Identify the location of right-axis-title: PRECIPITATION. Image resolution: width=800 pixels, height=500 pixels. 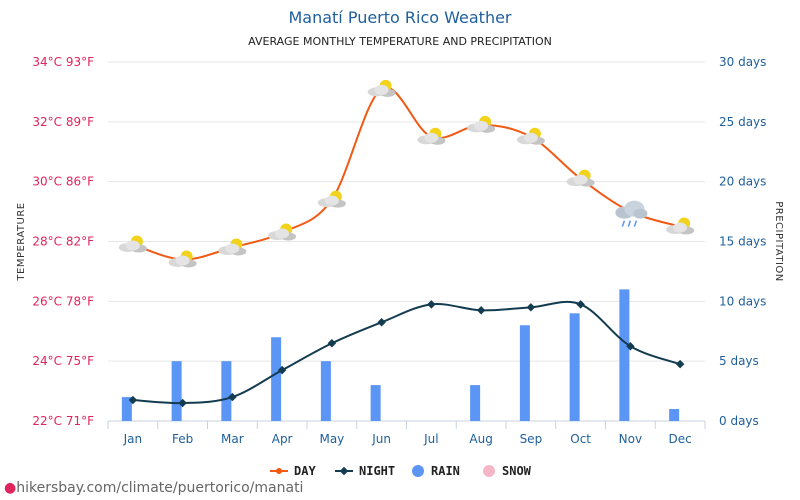
(778, 241).